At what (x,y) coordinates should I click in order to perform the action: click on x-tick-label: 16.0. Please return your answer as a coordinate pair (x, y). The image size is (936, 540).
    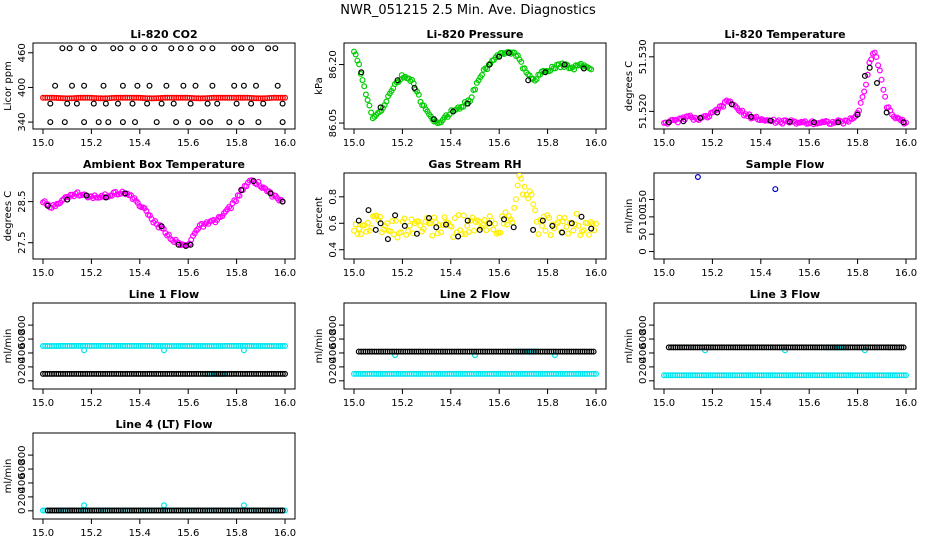
    Looking at the image, I should click on (596, 403).